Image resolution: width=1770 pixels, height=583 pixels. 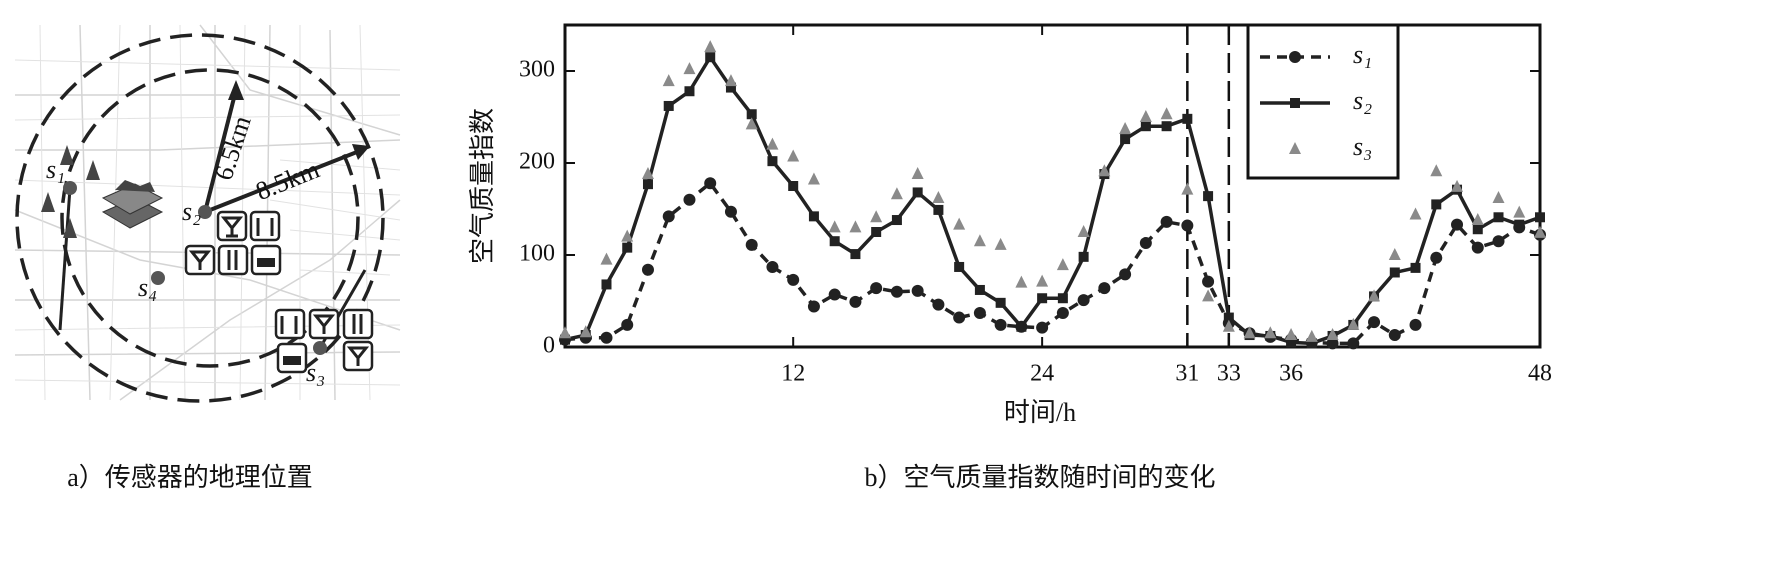 What do you see at coordinates (70, 191) in the screenshot?
I see `trees` at bounding box center [70, 191].